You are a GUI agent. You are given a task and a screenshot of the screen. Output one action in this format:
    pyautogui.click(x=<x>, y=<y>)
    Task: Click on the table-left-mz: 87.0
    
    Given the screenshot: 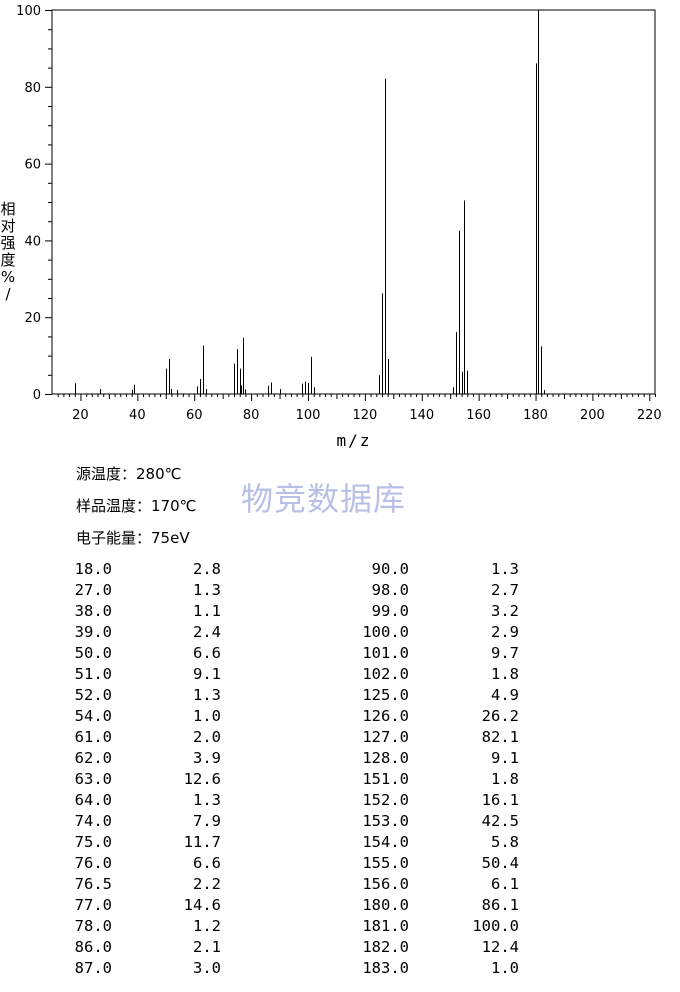 What is the action you would take?
    pyautogui.click(x=93, y=968)
    